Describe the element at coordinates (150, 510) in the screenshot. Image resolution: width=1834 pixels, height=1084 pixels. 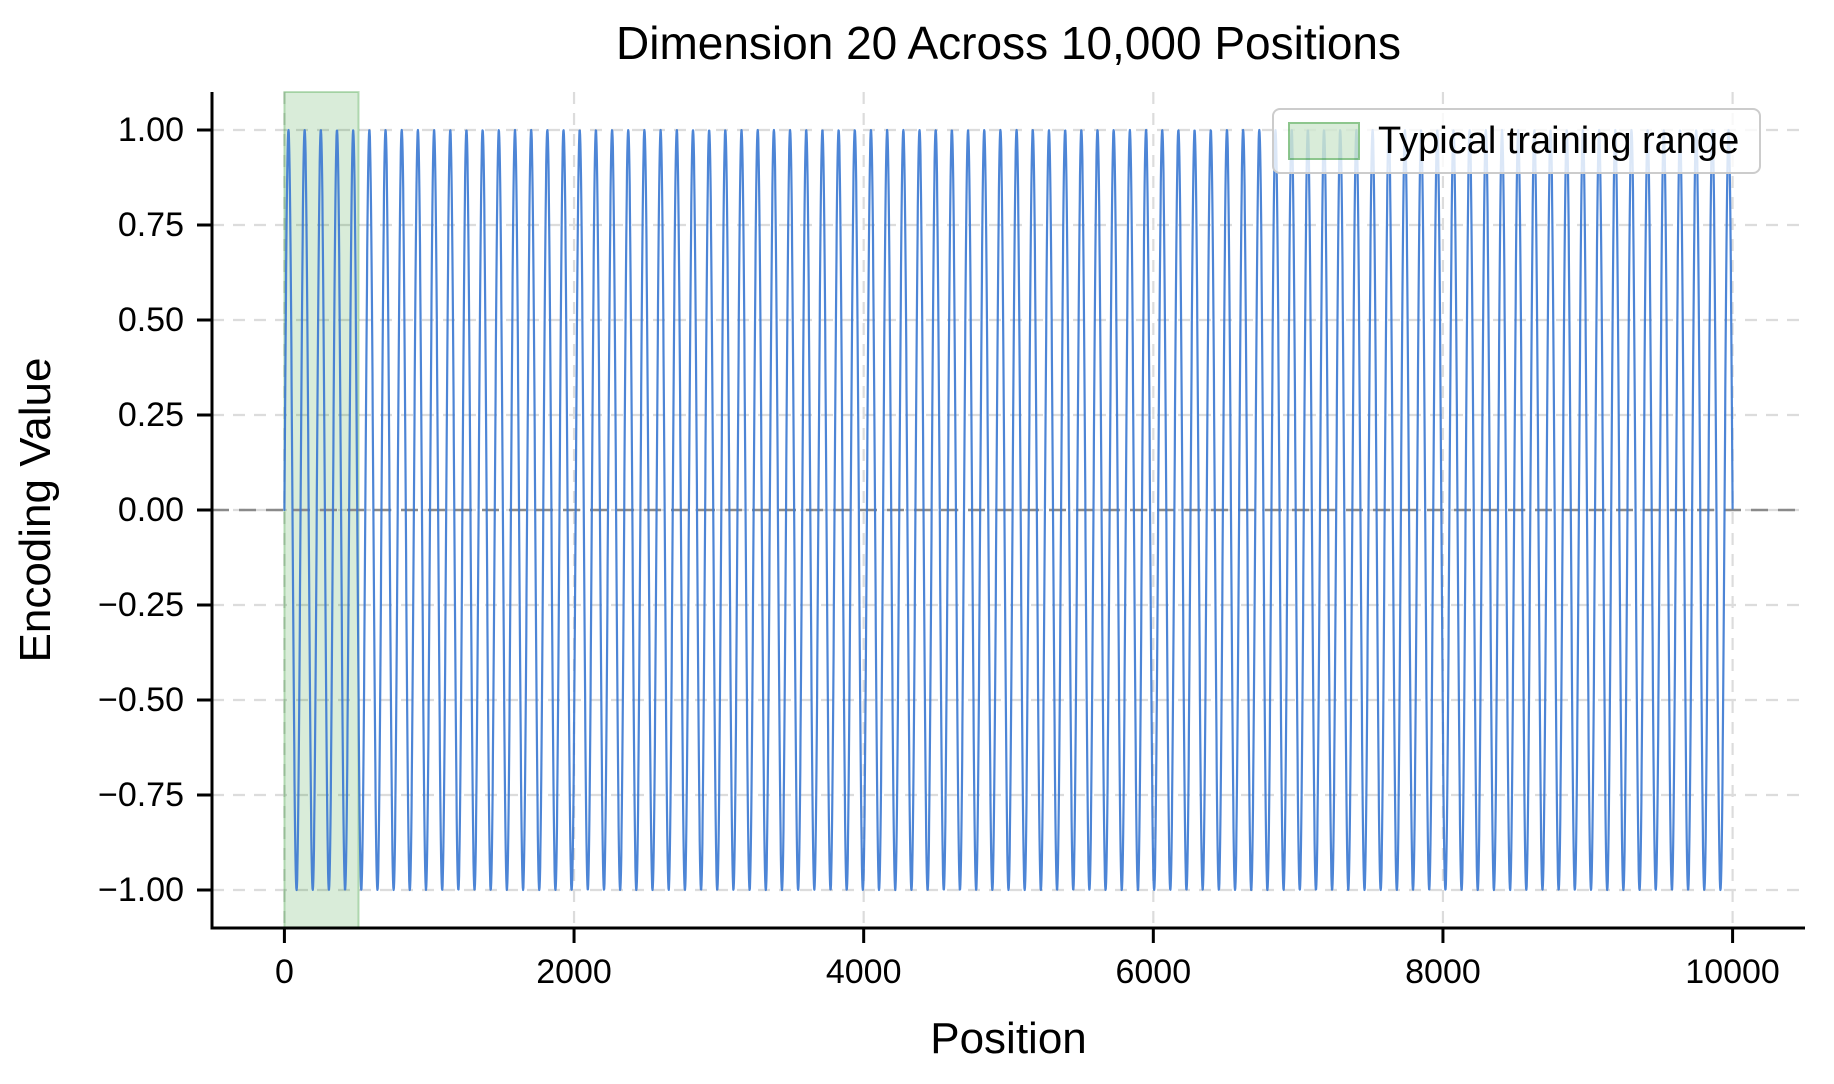
I see `y-tick-label: 0.00` at that location.